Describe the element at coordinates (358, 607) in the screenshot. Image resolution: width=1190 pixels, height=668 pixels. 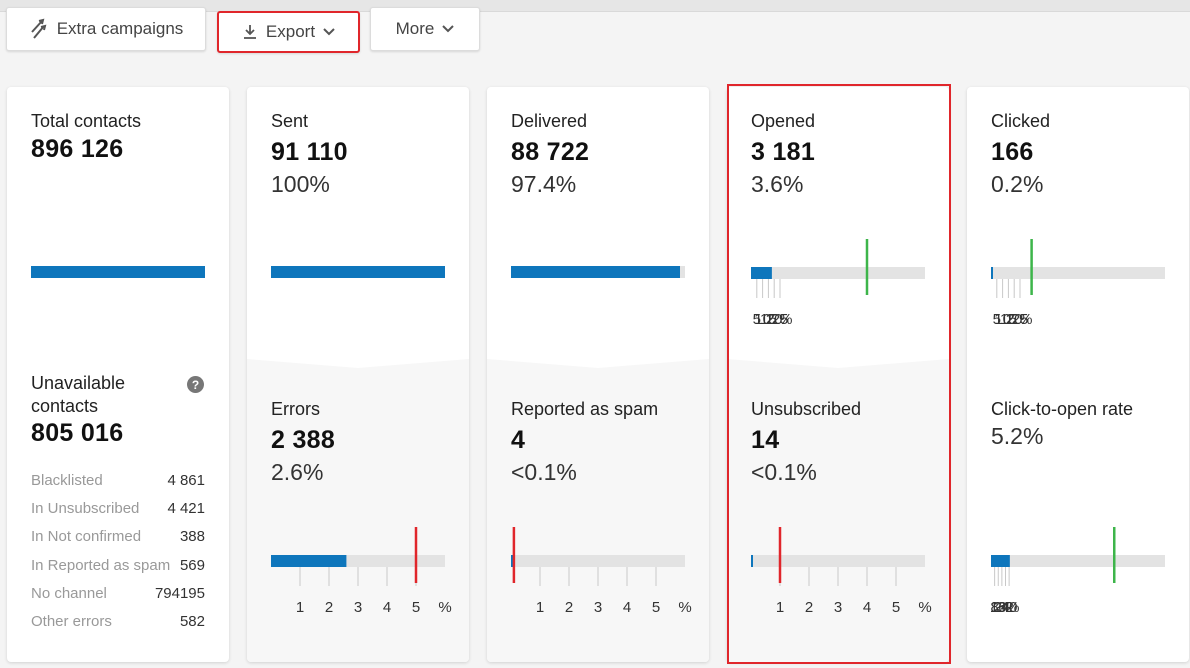
I see `errors-tick-label: 3` at that location.